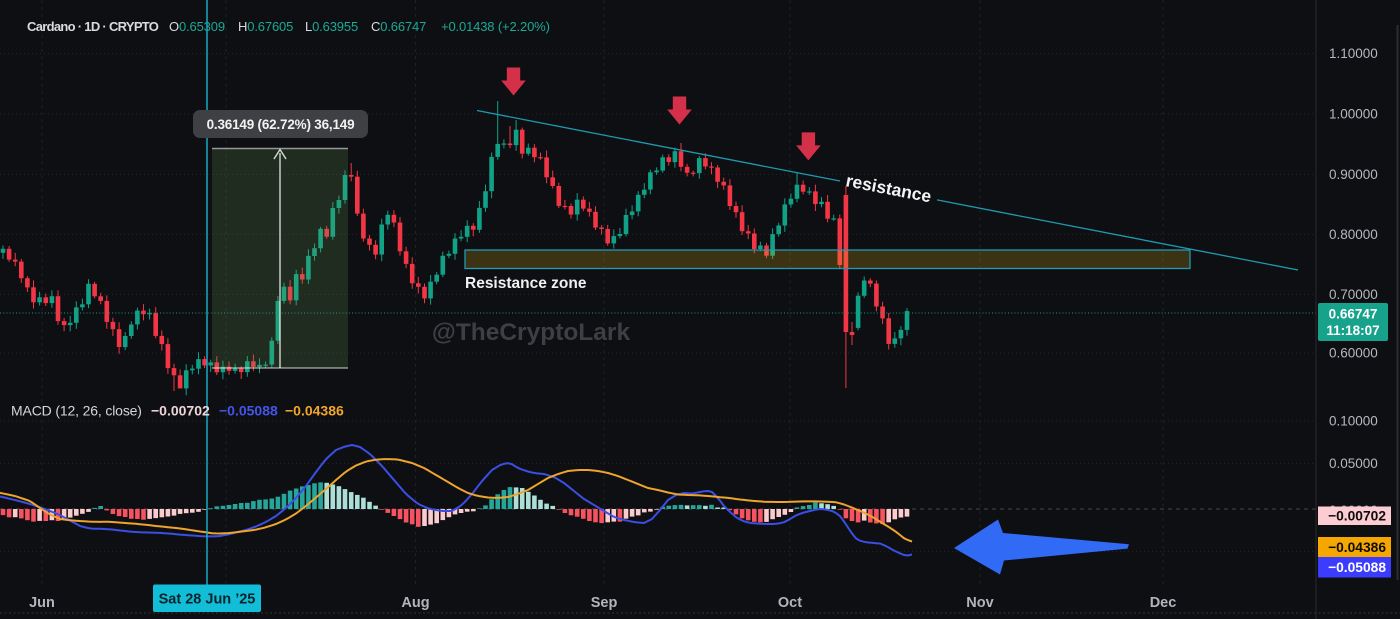 The image size is (1400, 619). Describe the element at coordinates (1353, 234) in the screenshot. I see `svg-text: 0.80000` at that location.